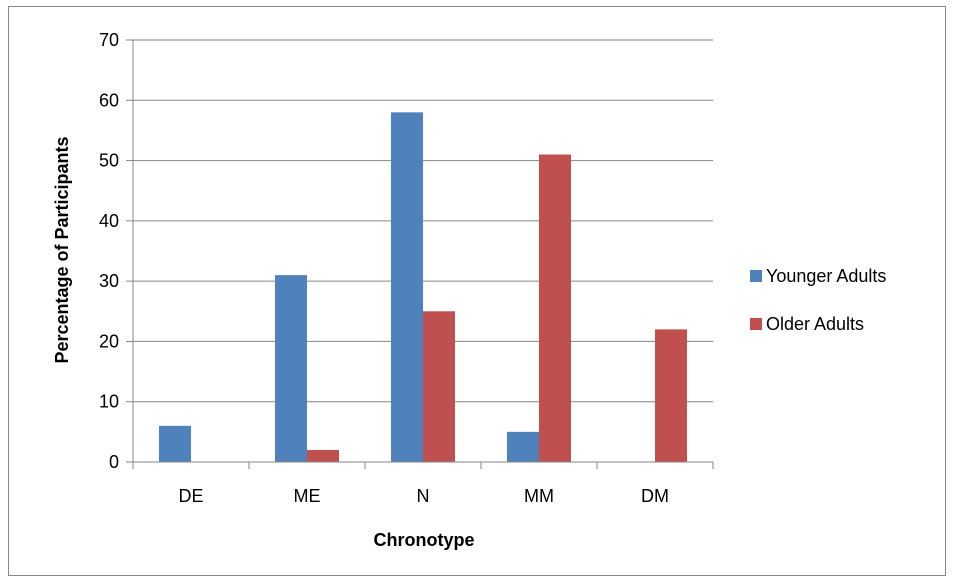  I want to click on y-tick-labels: 0 10 20 30 40 50 60 70, so click(109, 251).